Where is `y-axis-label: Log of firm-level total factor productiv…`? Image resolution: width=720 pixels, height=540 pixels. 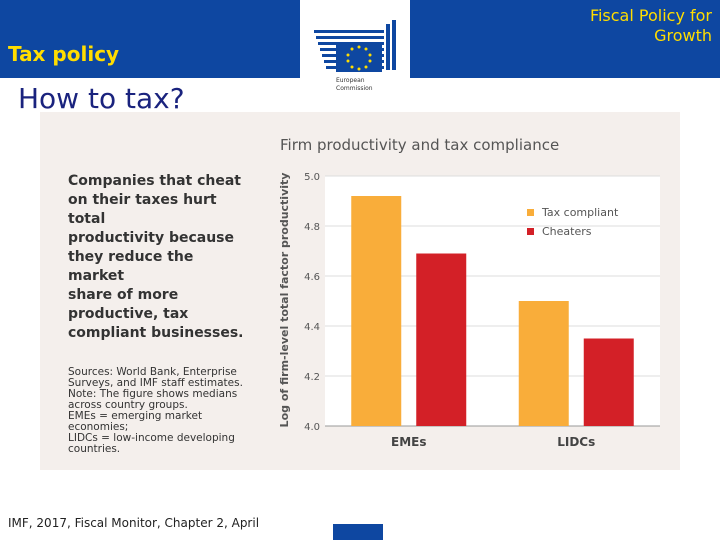 y-axis-label: Log of firm-level total factor productiv… is located at coordinates (284, 300).